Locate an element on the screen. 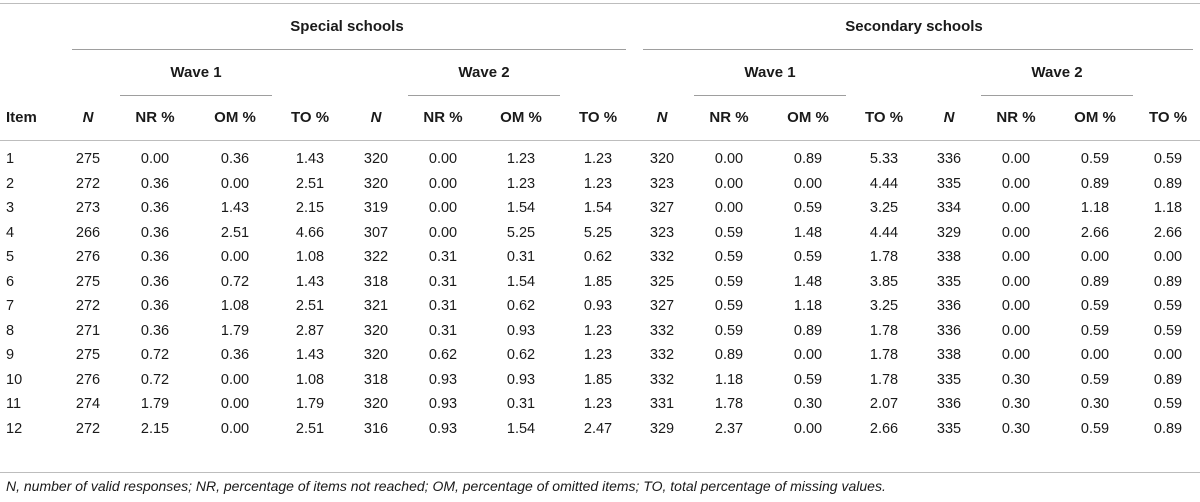 Image resolution: width=1200 pixels, height=502 pixels. table-cell: 335 is located at coordinates (949, 183).